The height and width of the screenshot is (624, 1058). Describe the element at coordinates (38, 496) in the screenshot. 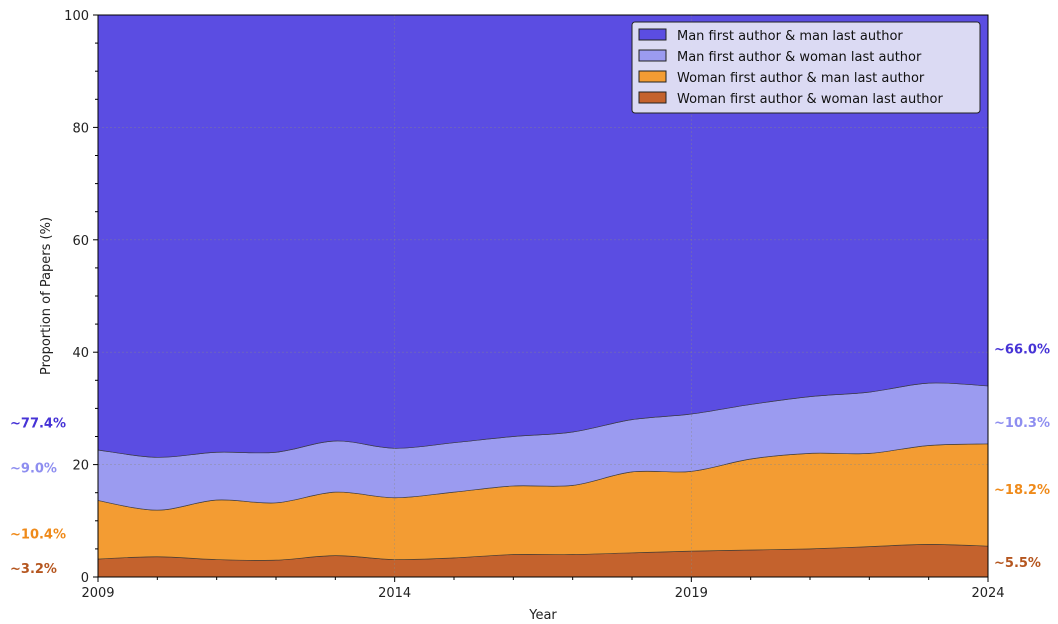

I see `left-annotations: ~77.4% ~9.0% ~10.4% ~3.2%` at that location.